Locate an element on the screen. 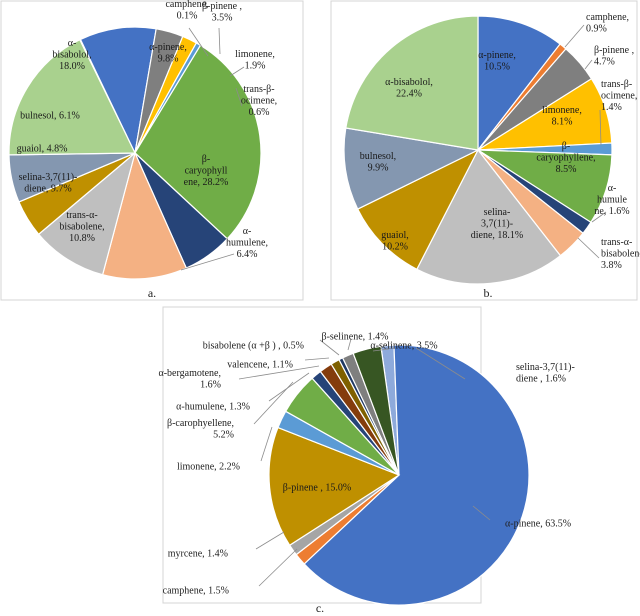 The image size is (640, 616). panel-label-a: a. is located at coordinates (152, 293).